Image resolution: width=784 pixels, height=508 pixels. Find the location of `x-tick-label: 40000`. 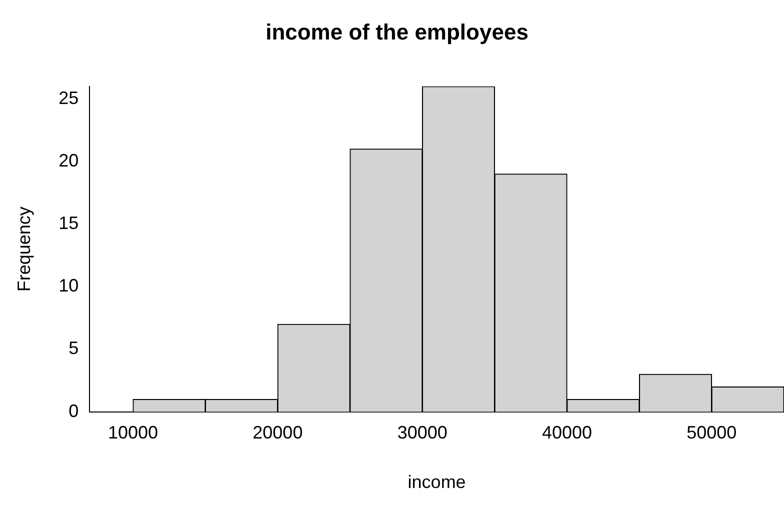

x-tick-label: 40000 is located at coordinates (567, 432).